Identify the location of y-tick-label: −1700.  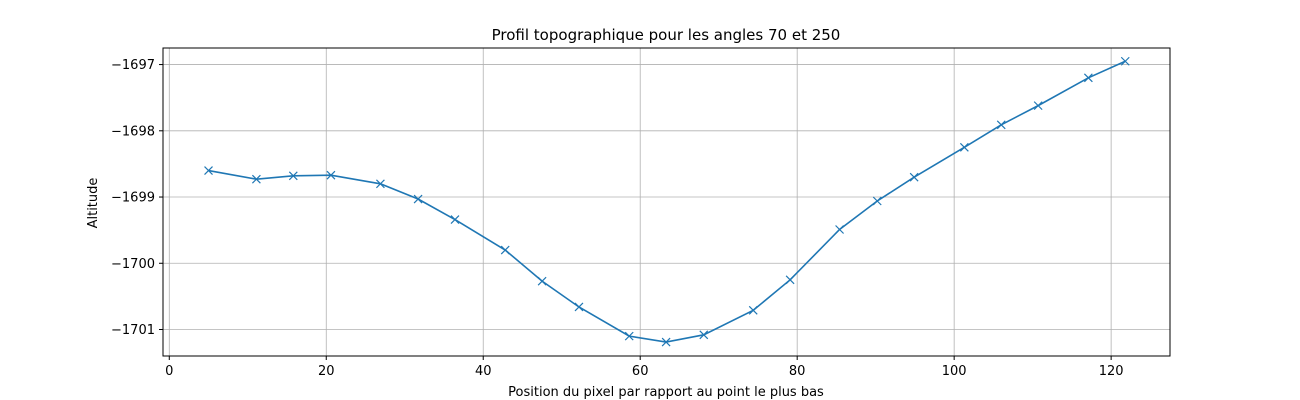
(133, 264).